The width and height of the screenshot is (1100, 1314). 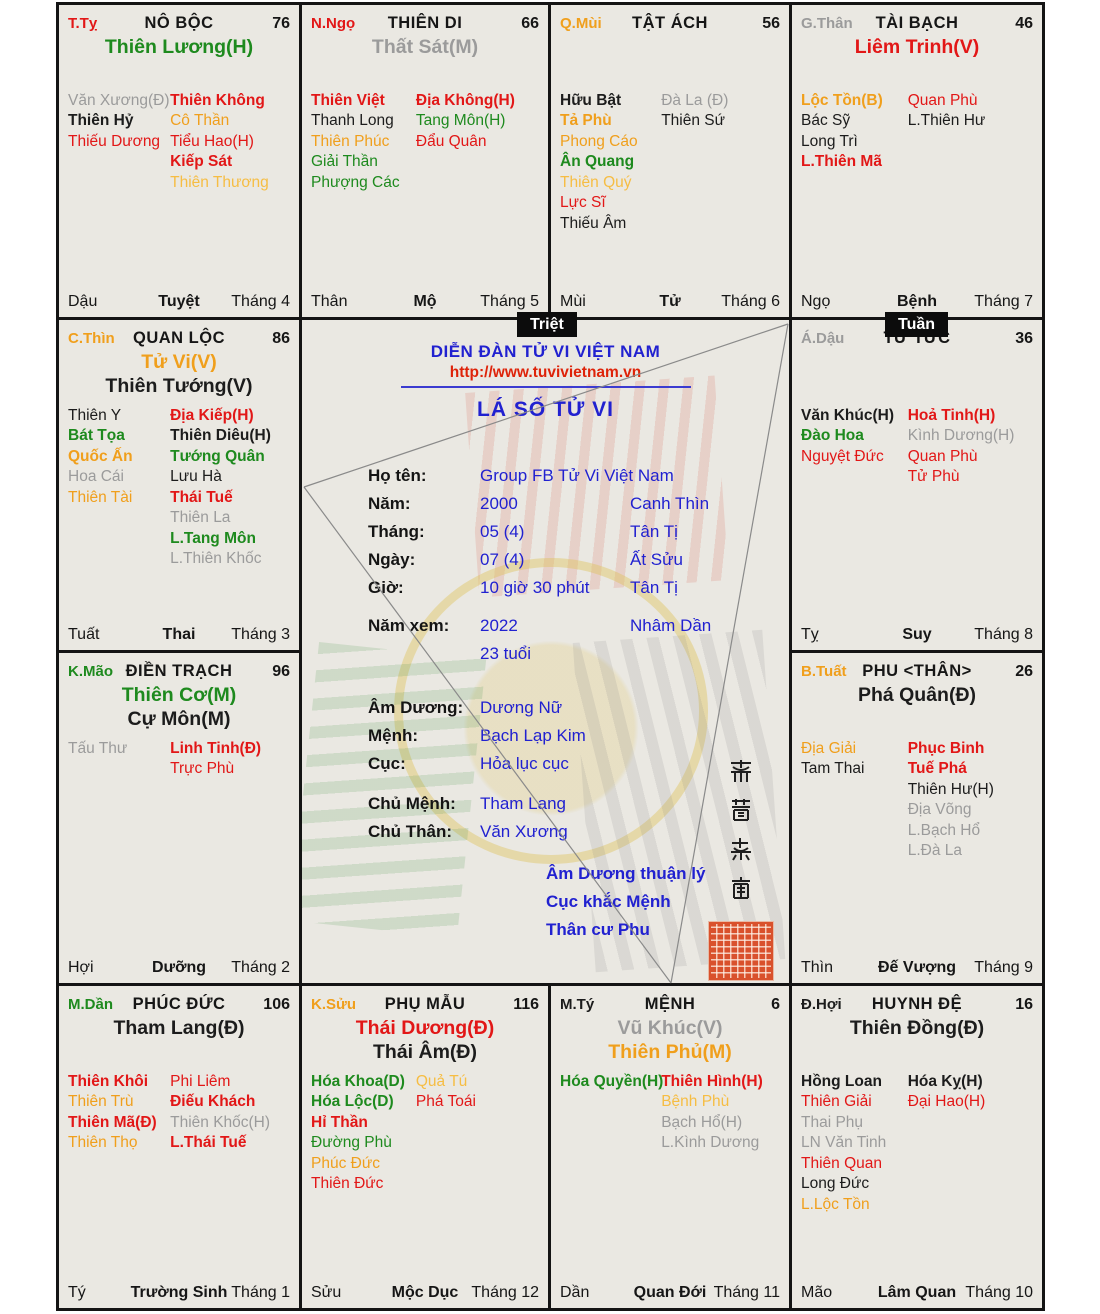 What do you see at coordinates (937, 769) in the screenshot?
I see `star: Tuế Phá` at bounding box center [937, 769].